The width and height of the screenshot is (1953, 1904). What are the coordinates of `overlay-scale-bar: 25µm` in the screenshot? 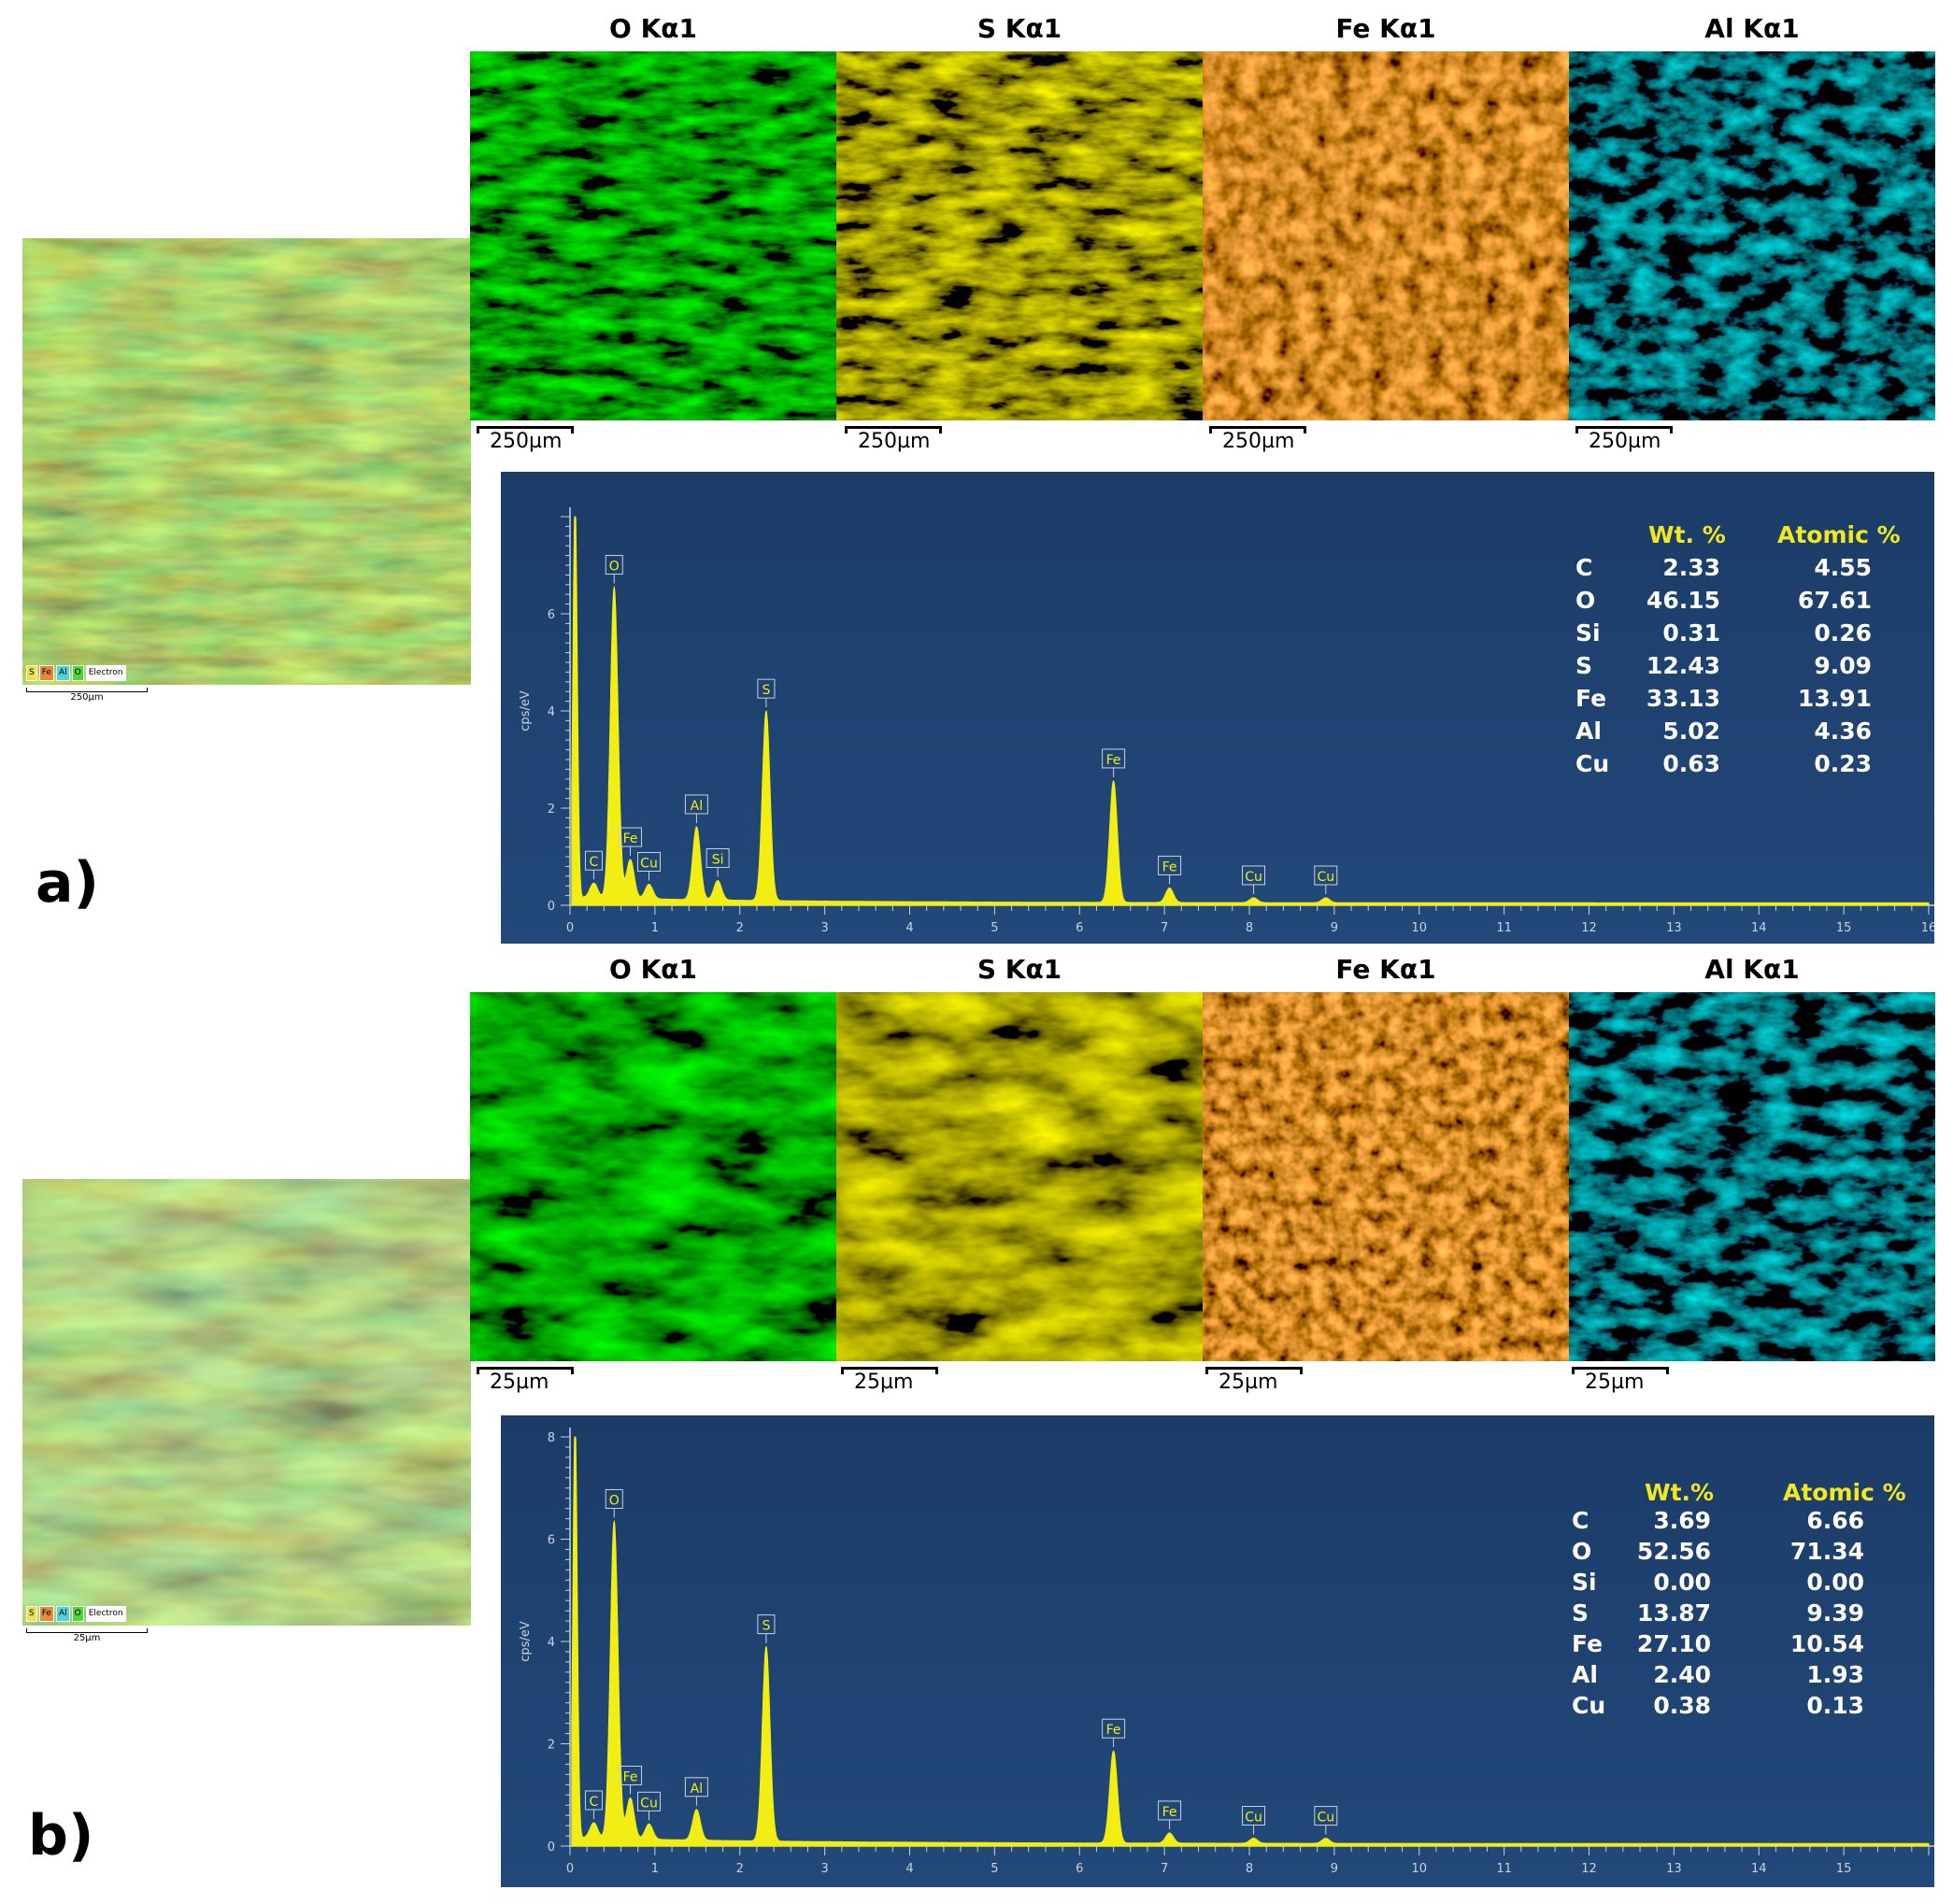 It's located at (87, 1635).